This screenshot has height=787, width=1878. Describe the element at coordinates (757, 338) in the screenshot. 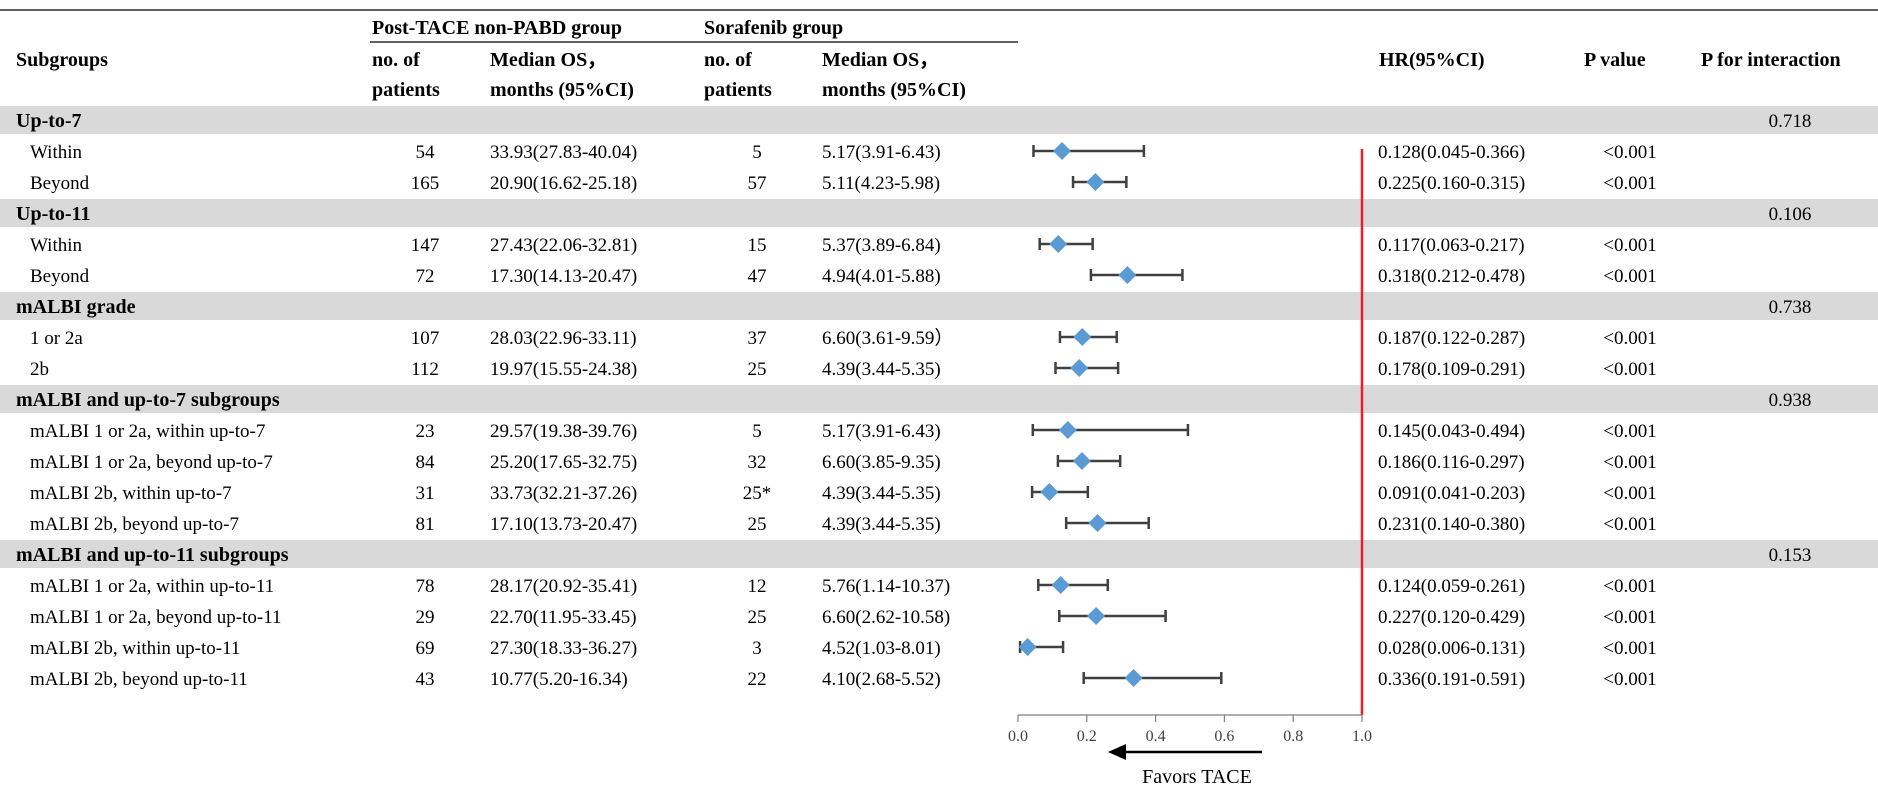

I see `n-patients-sorafenib: 37` at that location.